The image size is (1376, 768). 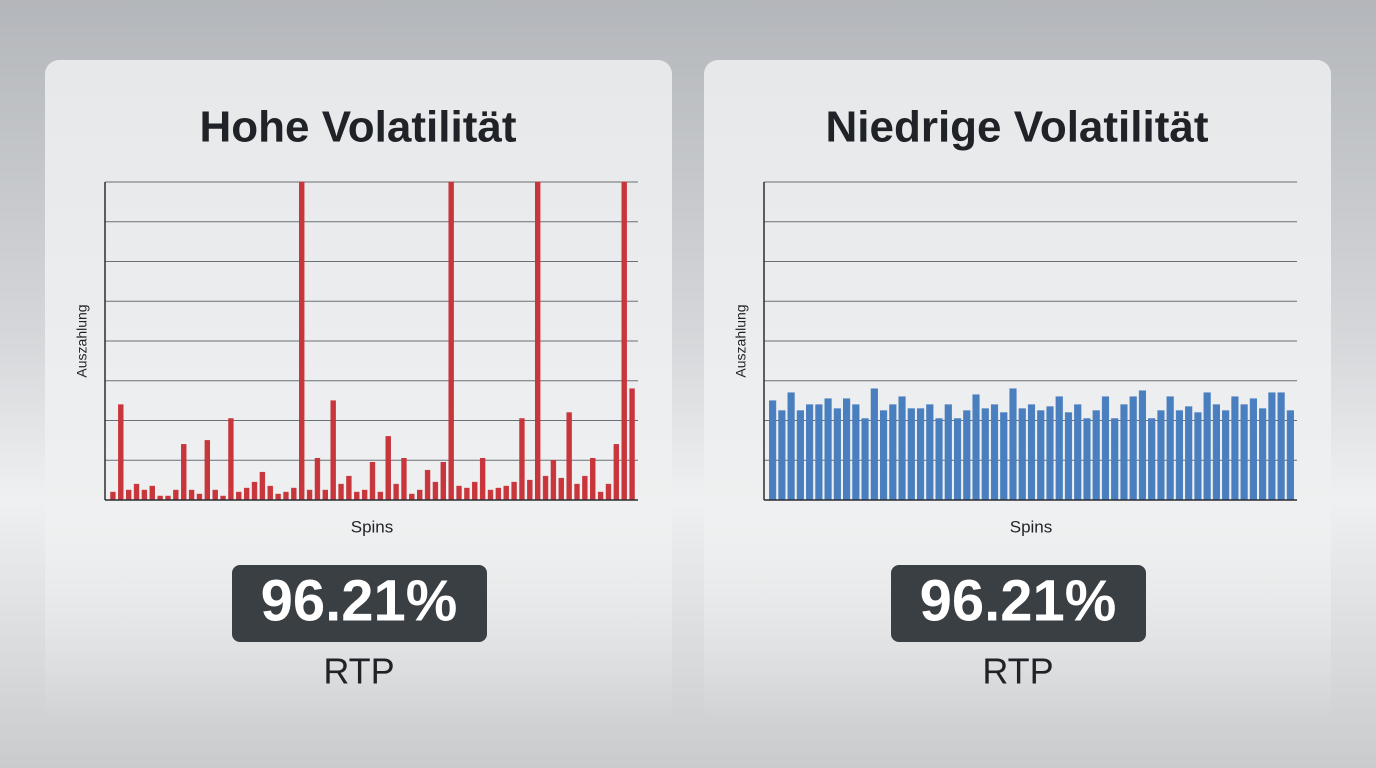 I want to click on chart-title: Hohe Volatilität, so click(x=358, y=127).